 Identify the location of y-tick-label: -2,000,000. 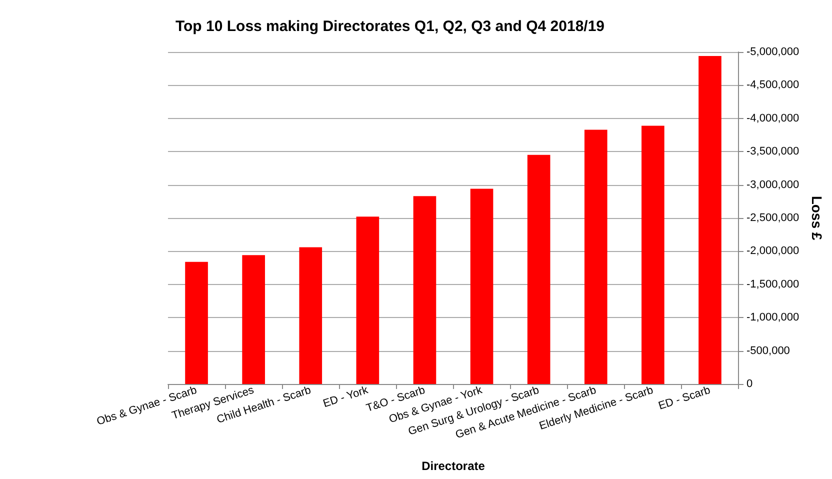
(773, 251).